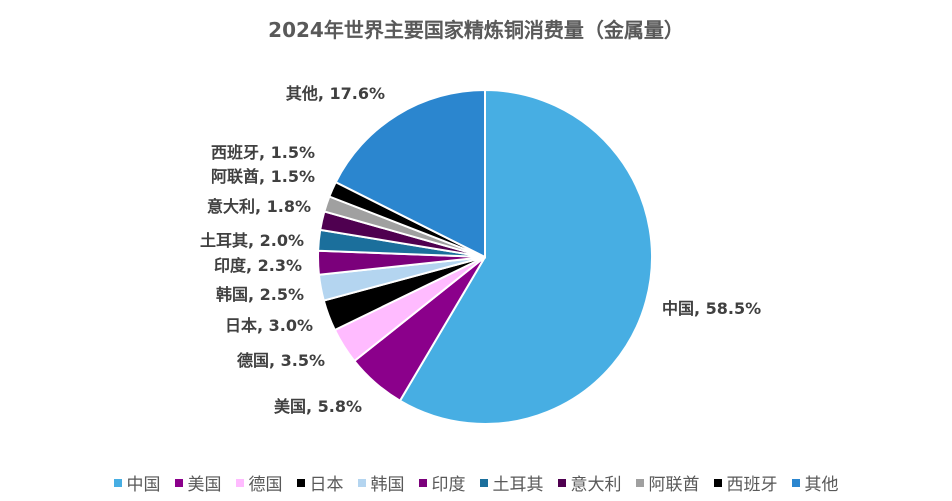 The width and height of the screenshot is (952, 501). I want to click on legend: 中国 美国 德国 日本 韩国 印度 土耳其 意大利 阿联酋 西班牙 其他, so click(476, 482).